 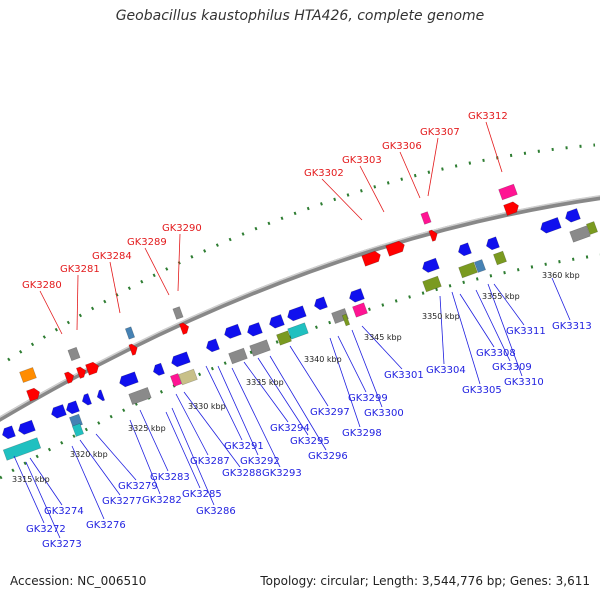 I want to click on forward-gene-label: GK3302, so click(x=324, y=173).